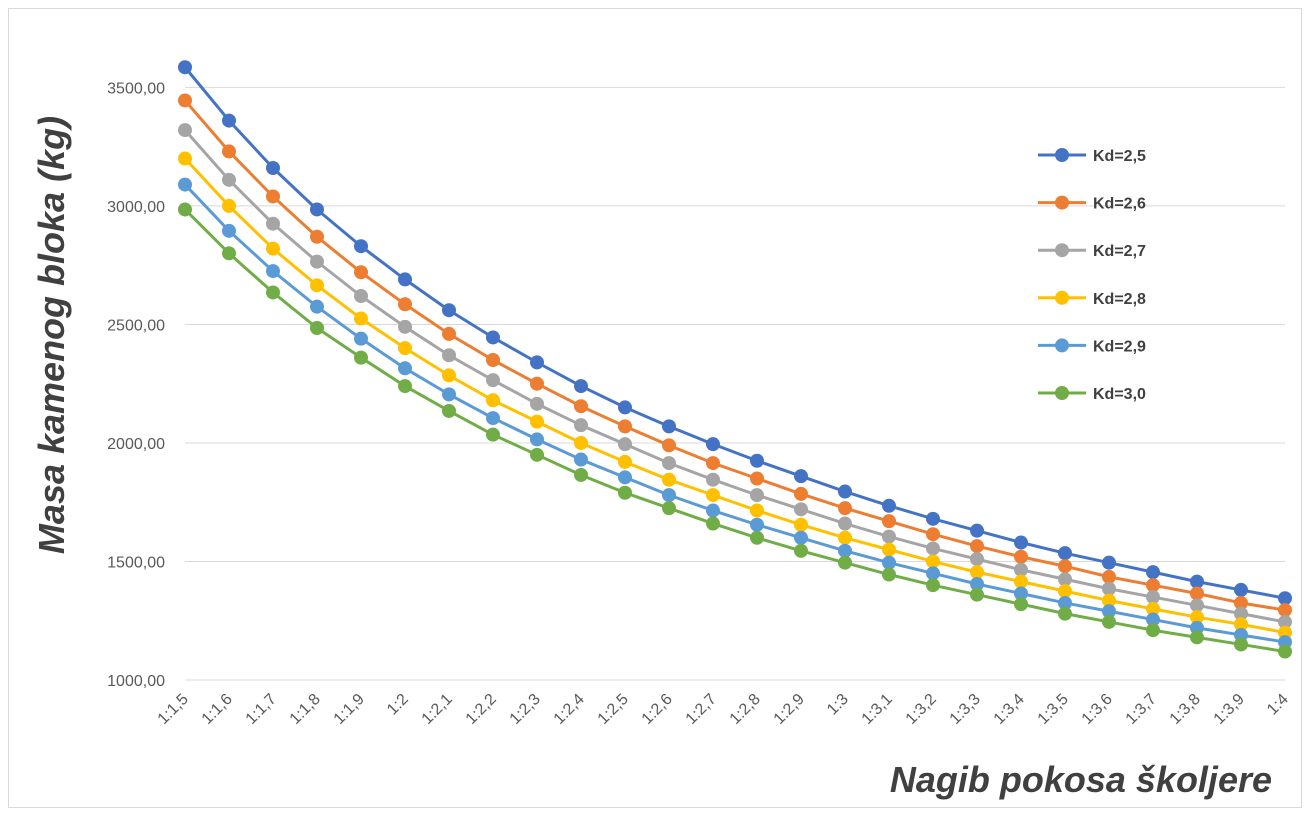 This screenshot has height=816, width=1311. I want to click on x-tick-label: 1:1,6, so click(217, 709).